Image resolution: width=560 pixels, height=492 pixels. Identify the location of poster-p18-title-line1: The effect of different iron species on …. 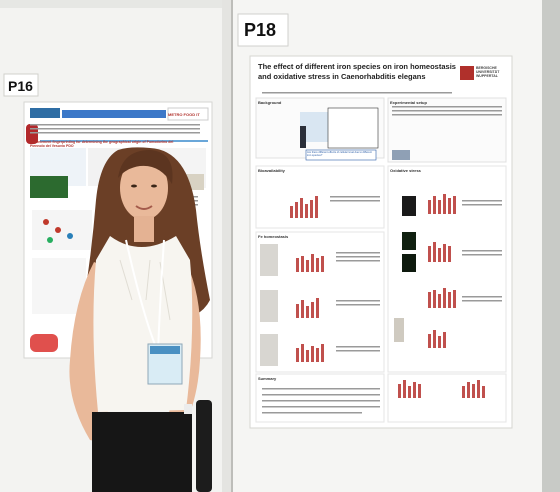
(357, 66).